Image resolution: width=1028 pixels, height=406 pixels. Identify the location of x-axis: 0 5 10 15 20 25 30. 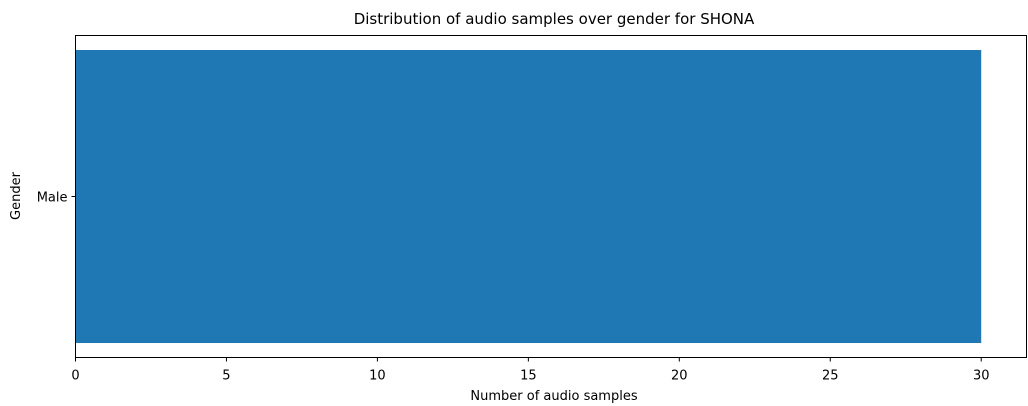
(530, 370).